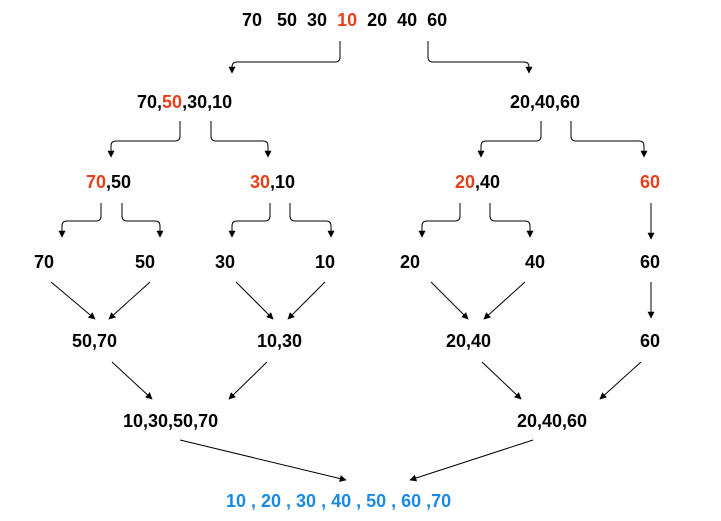 The height and width of the screenshot is (521, 721). I want to click on node-level1-right-before: 20,40,60, so click(545, 102).